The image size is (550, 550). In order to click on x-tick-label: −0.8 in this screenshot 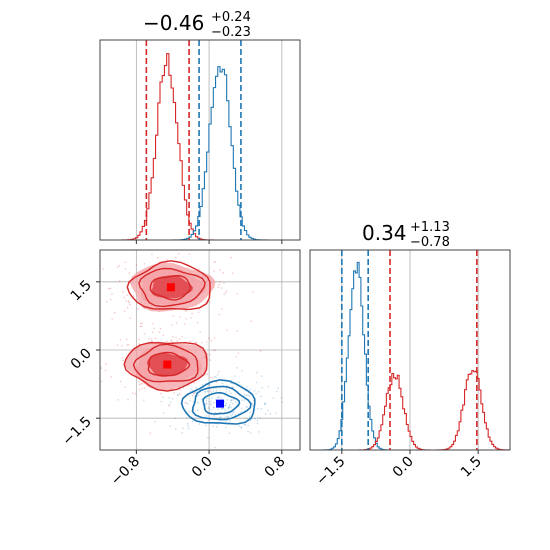, I will do `click(125, 471)`.